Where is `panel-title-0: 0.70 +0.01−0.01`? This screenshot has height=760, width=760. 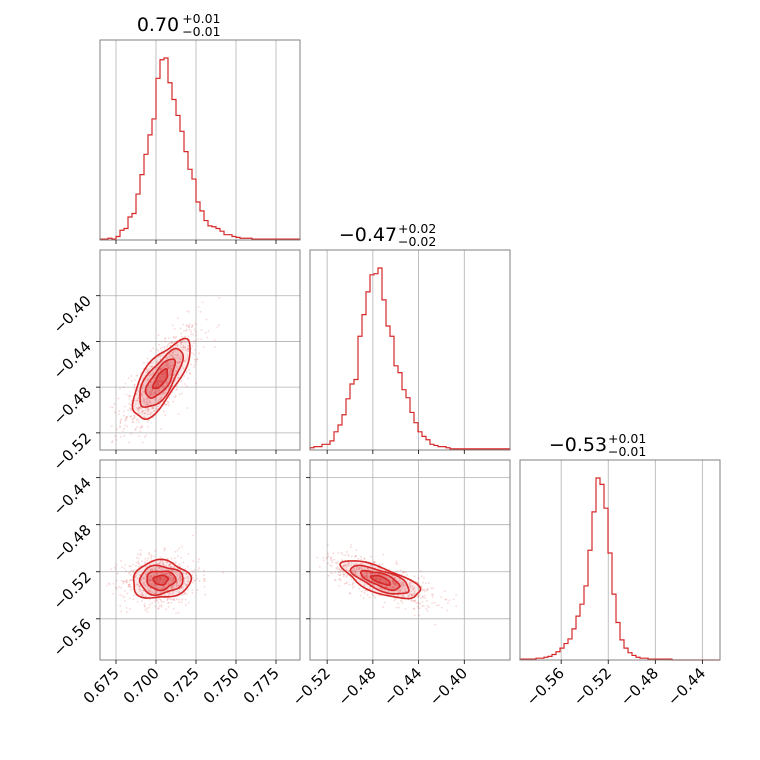 panel-title-0: 0.70 +0.01−0.01 is located at coordinates (179, 25).